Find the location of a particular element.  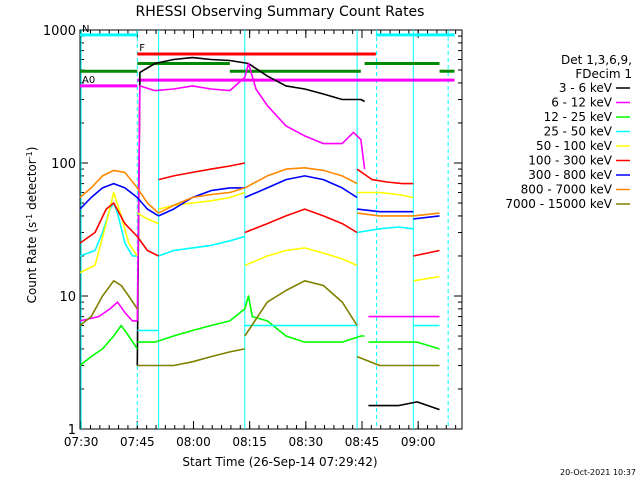

legend-entry-label: 7000 - 15000 keV is located at coordinates (558, 204).